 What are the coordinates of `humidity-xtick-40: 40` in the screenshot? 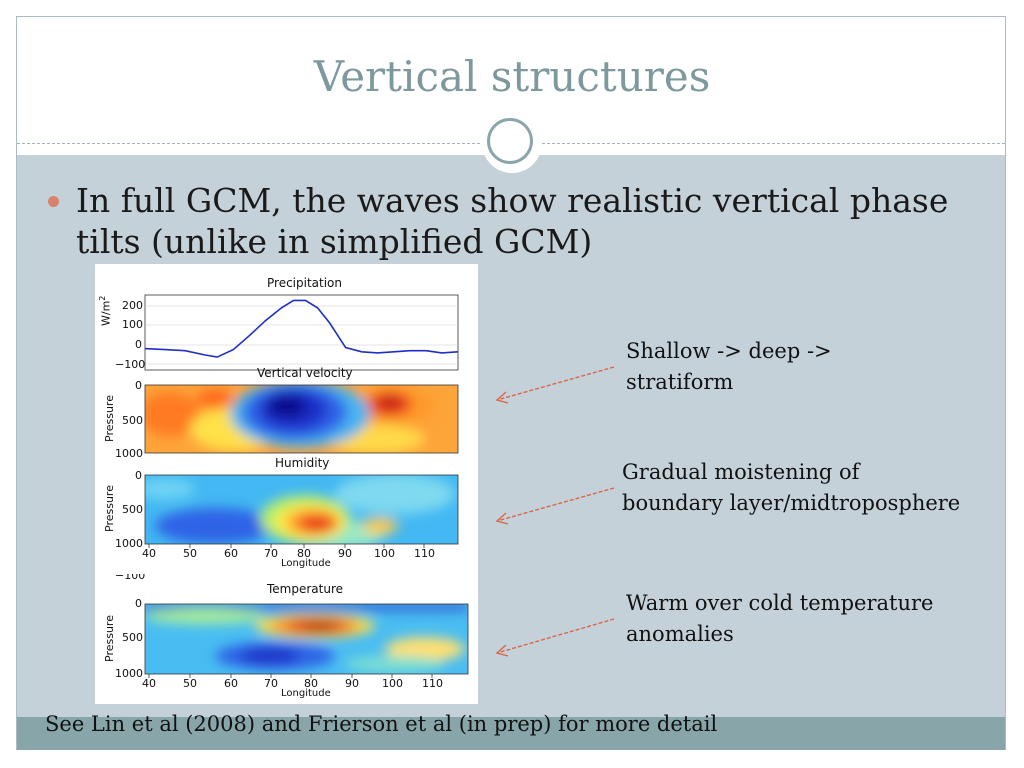 It's located at (149, 553).